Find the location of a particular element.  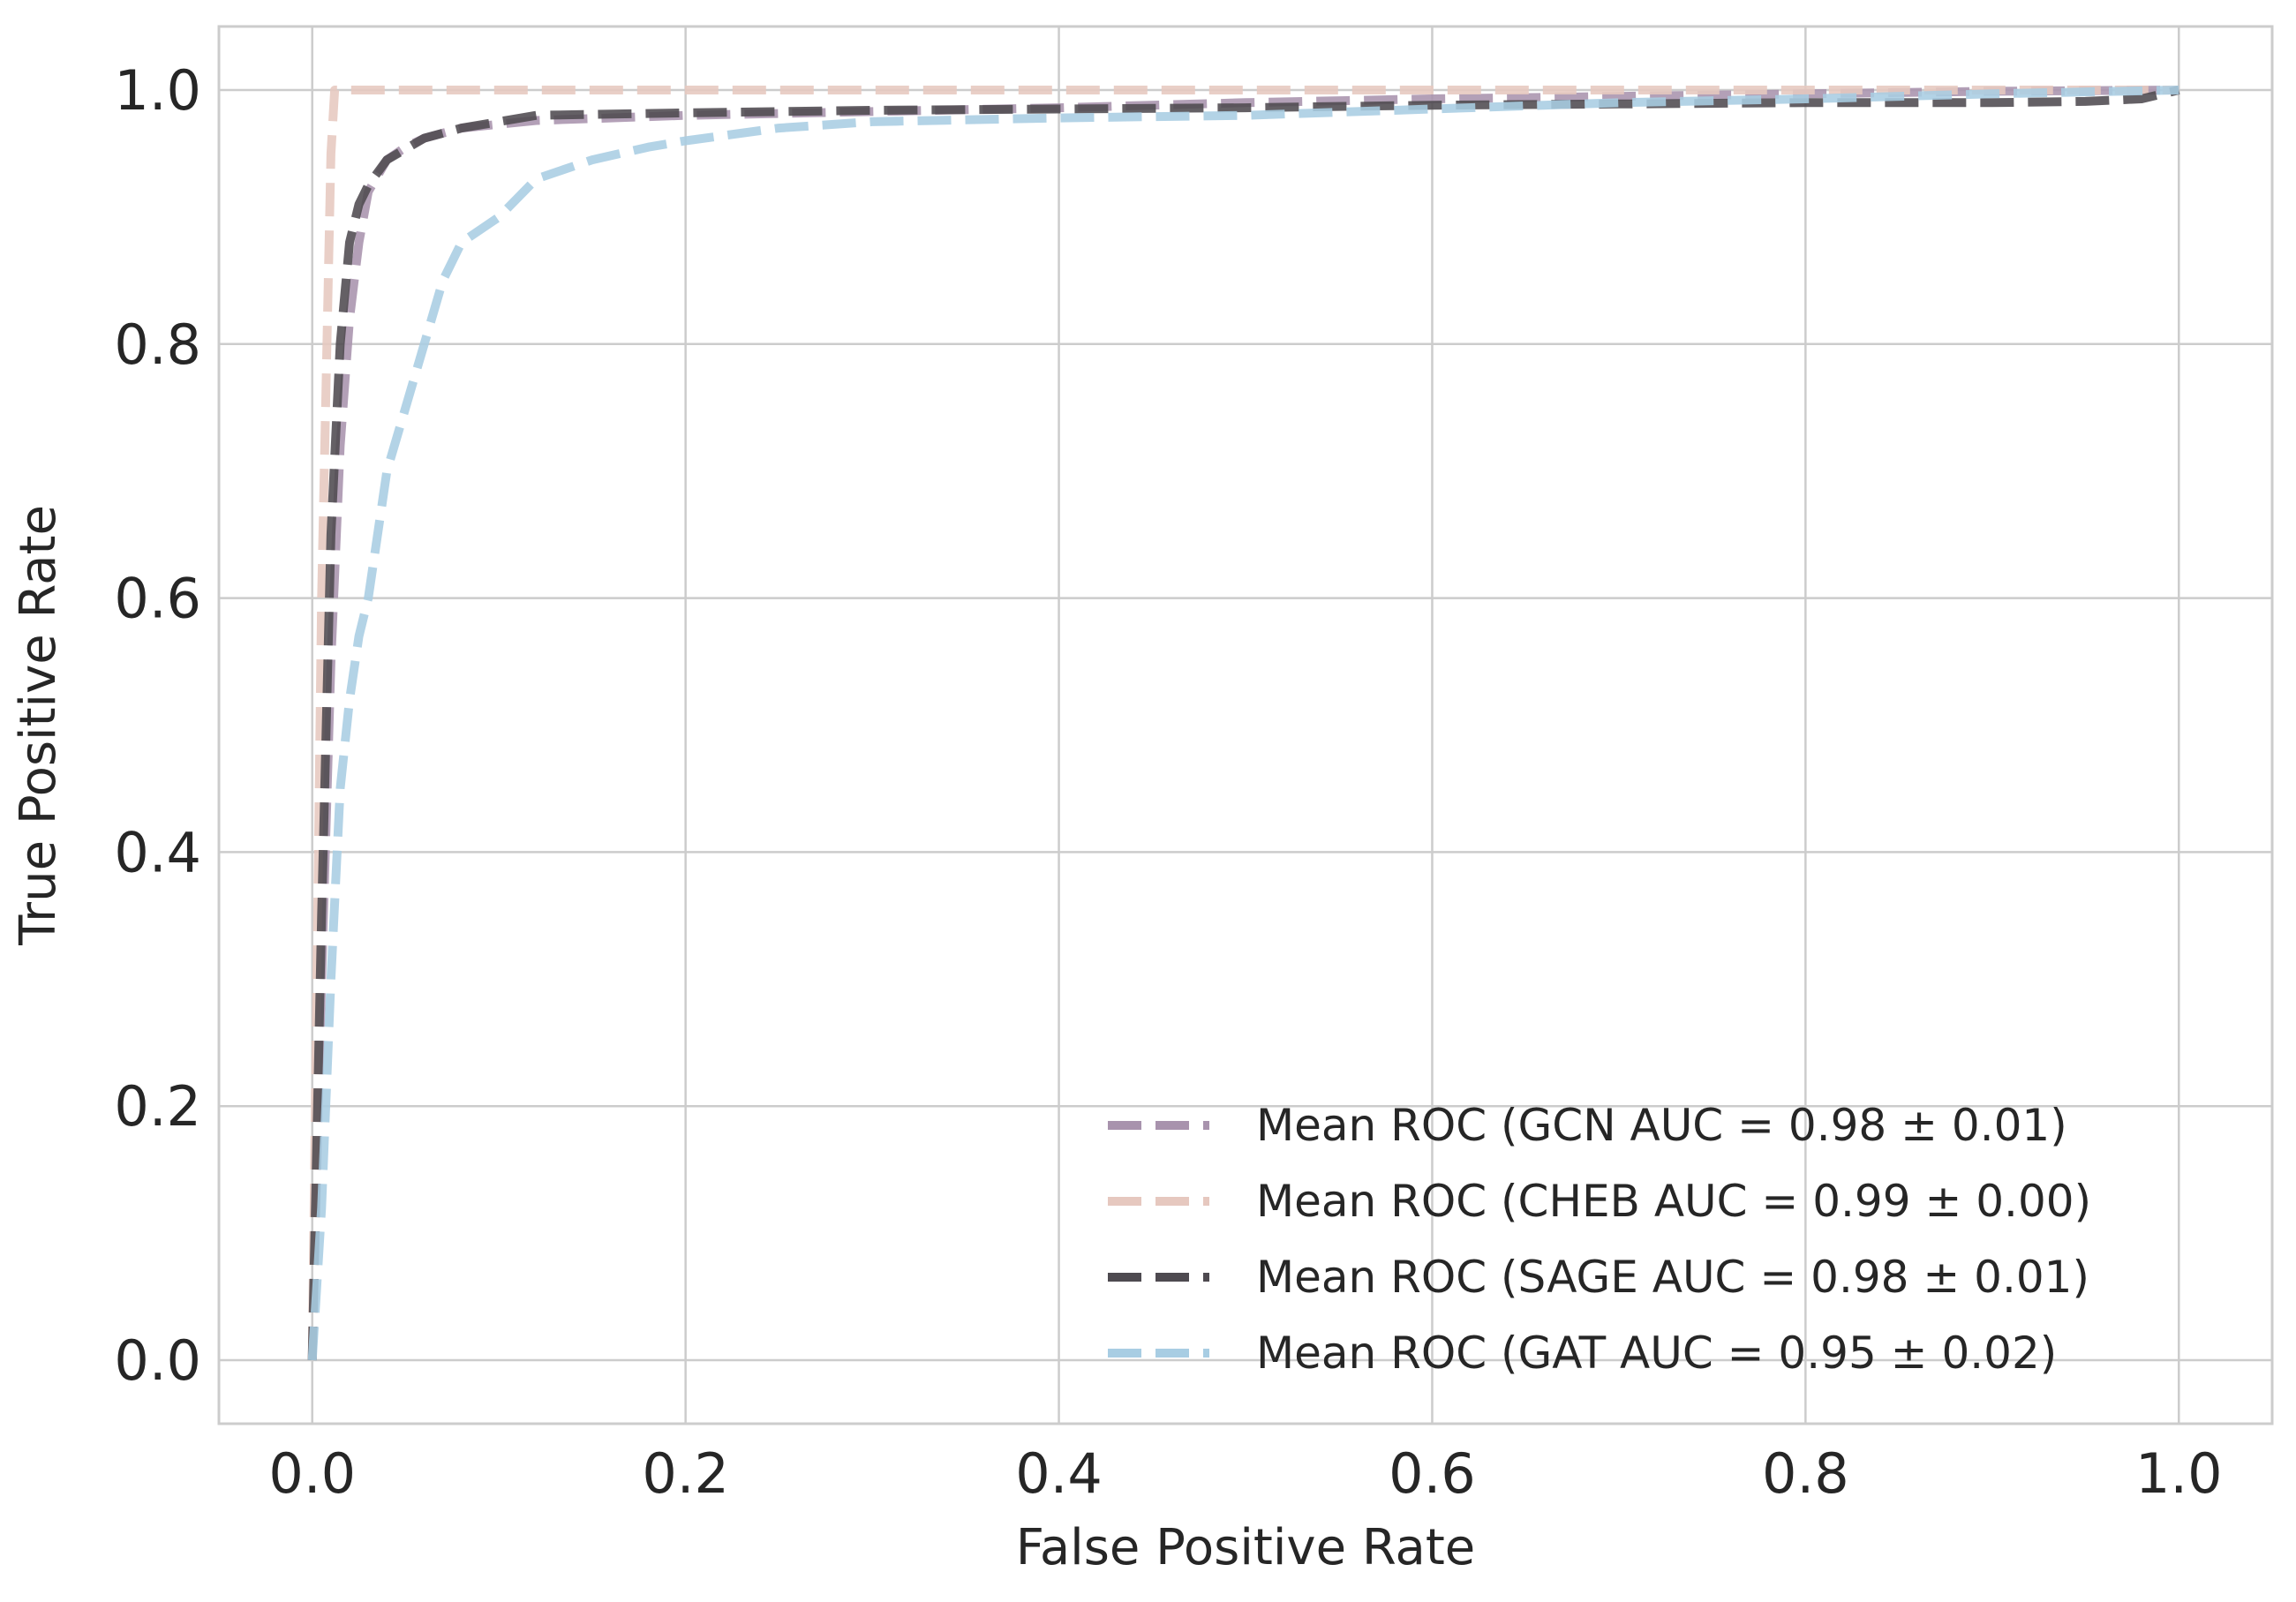

x-tick-label: 0.4 is located at coordinates (1059, 1473).